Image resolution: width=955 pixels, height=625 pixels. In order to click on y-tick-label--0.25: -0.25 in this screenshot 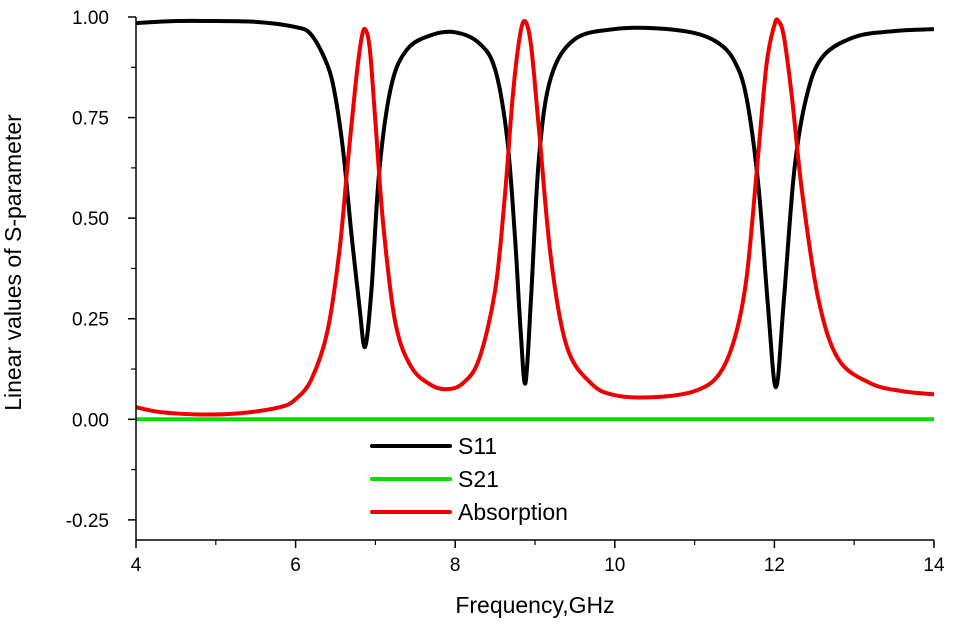, I will do `click(87, 521)`.